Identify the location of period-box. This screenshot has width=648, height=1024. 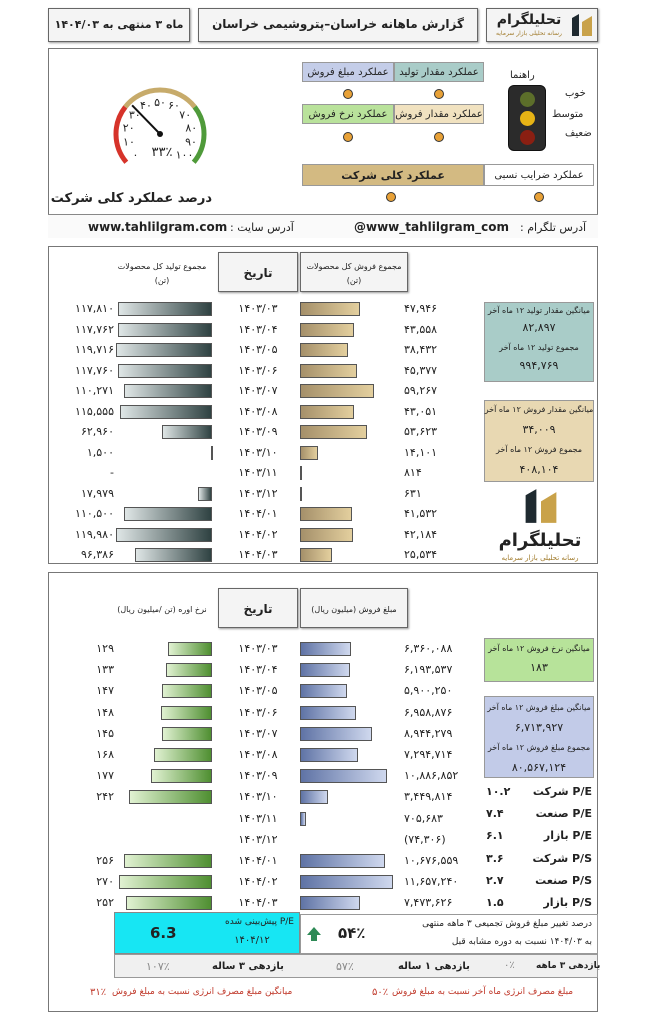
(119, 25).